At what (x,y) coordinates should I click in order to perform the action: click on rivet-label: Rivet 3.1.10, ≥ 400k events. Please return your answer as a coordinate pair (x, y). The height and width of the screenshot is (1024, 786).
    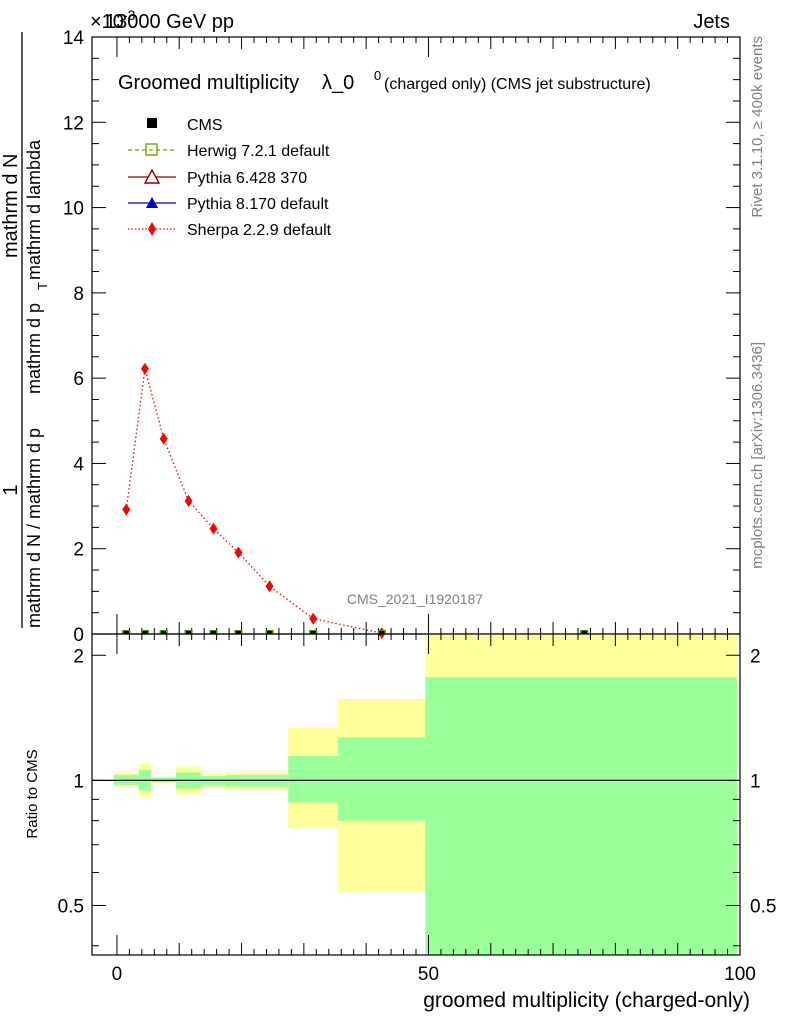
    Looking at the image, I should click on (757, 127).